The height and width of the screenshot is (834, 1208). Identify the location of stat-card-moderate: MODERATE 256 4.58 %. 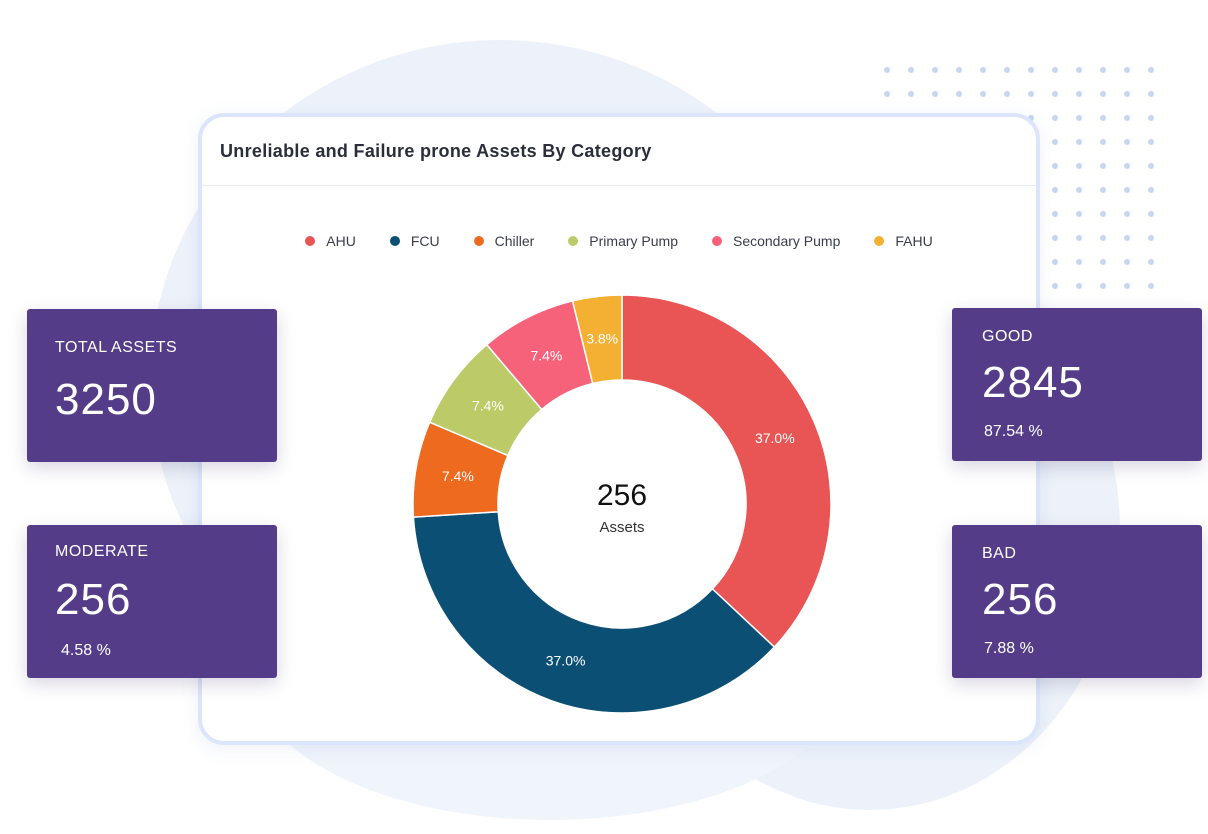
(152, 601).